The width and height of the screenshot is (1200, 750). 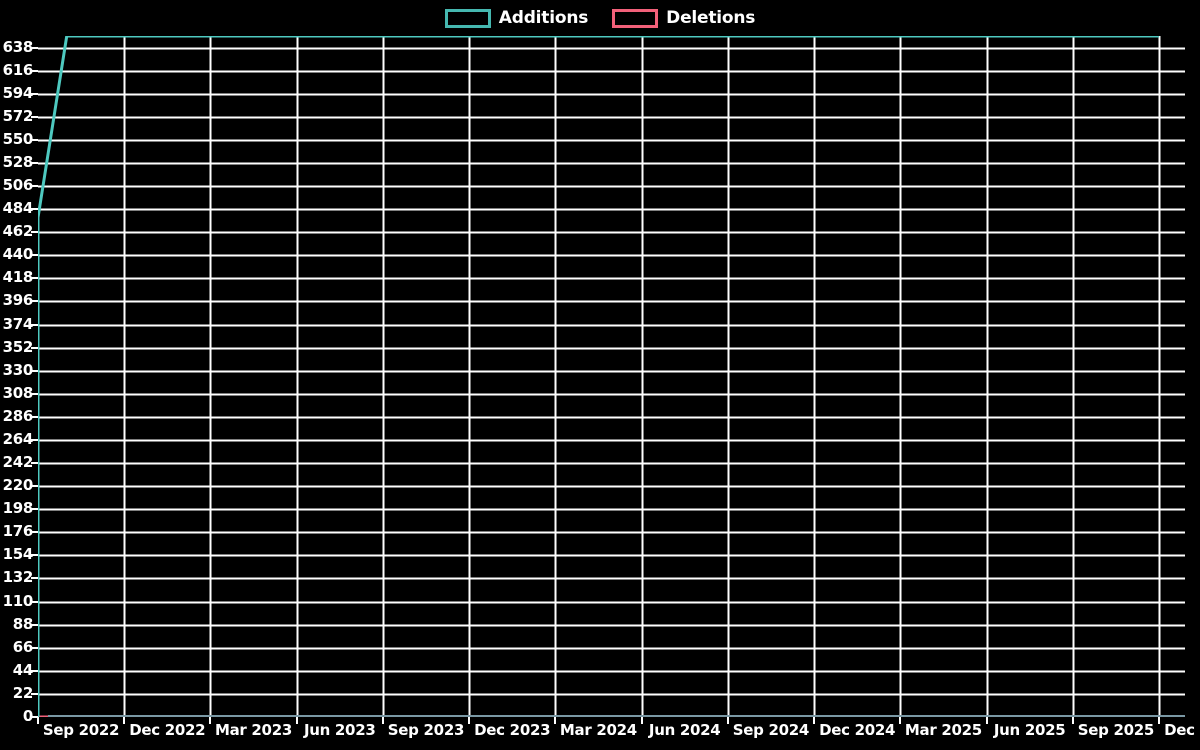 What do you see at coordinates (23, 669) in the screenshot?
I see `y-axis-tick-label: 44` at bounding box center [23, 669].